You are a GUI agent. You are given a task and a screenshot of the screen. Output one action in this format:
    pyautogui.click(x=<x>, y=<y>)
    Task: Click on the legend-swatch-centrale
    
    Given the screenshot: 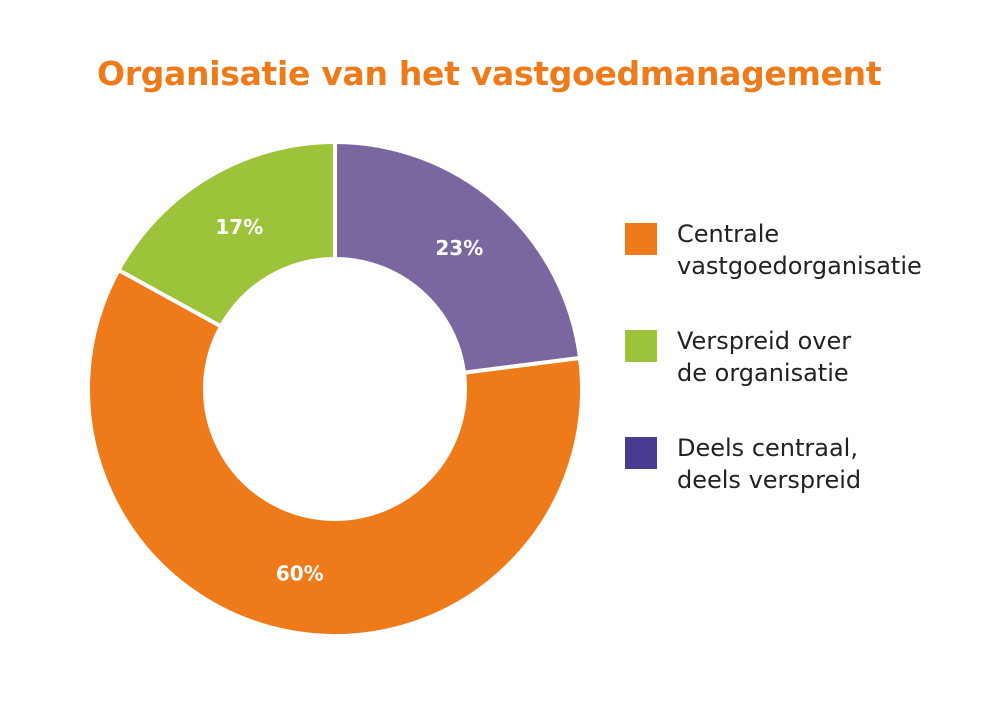 What is the action you would take?
    pyautogui.click(x=641, y=239)
    